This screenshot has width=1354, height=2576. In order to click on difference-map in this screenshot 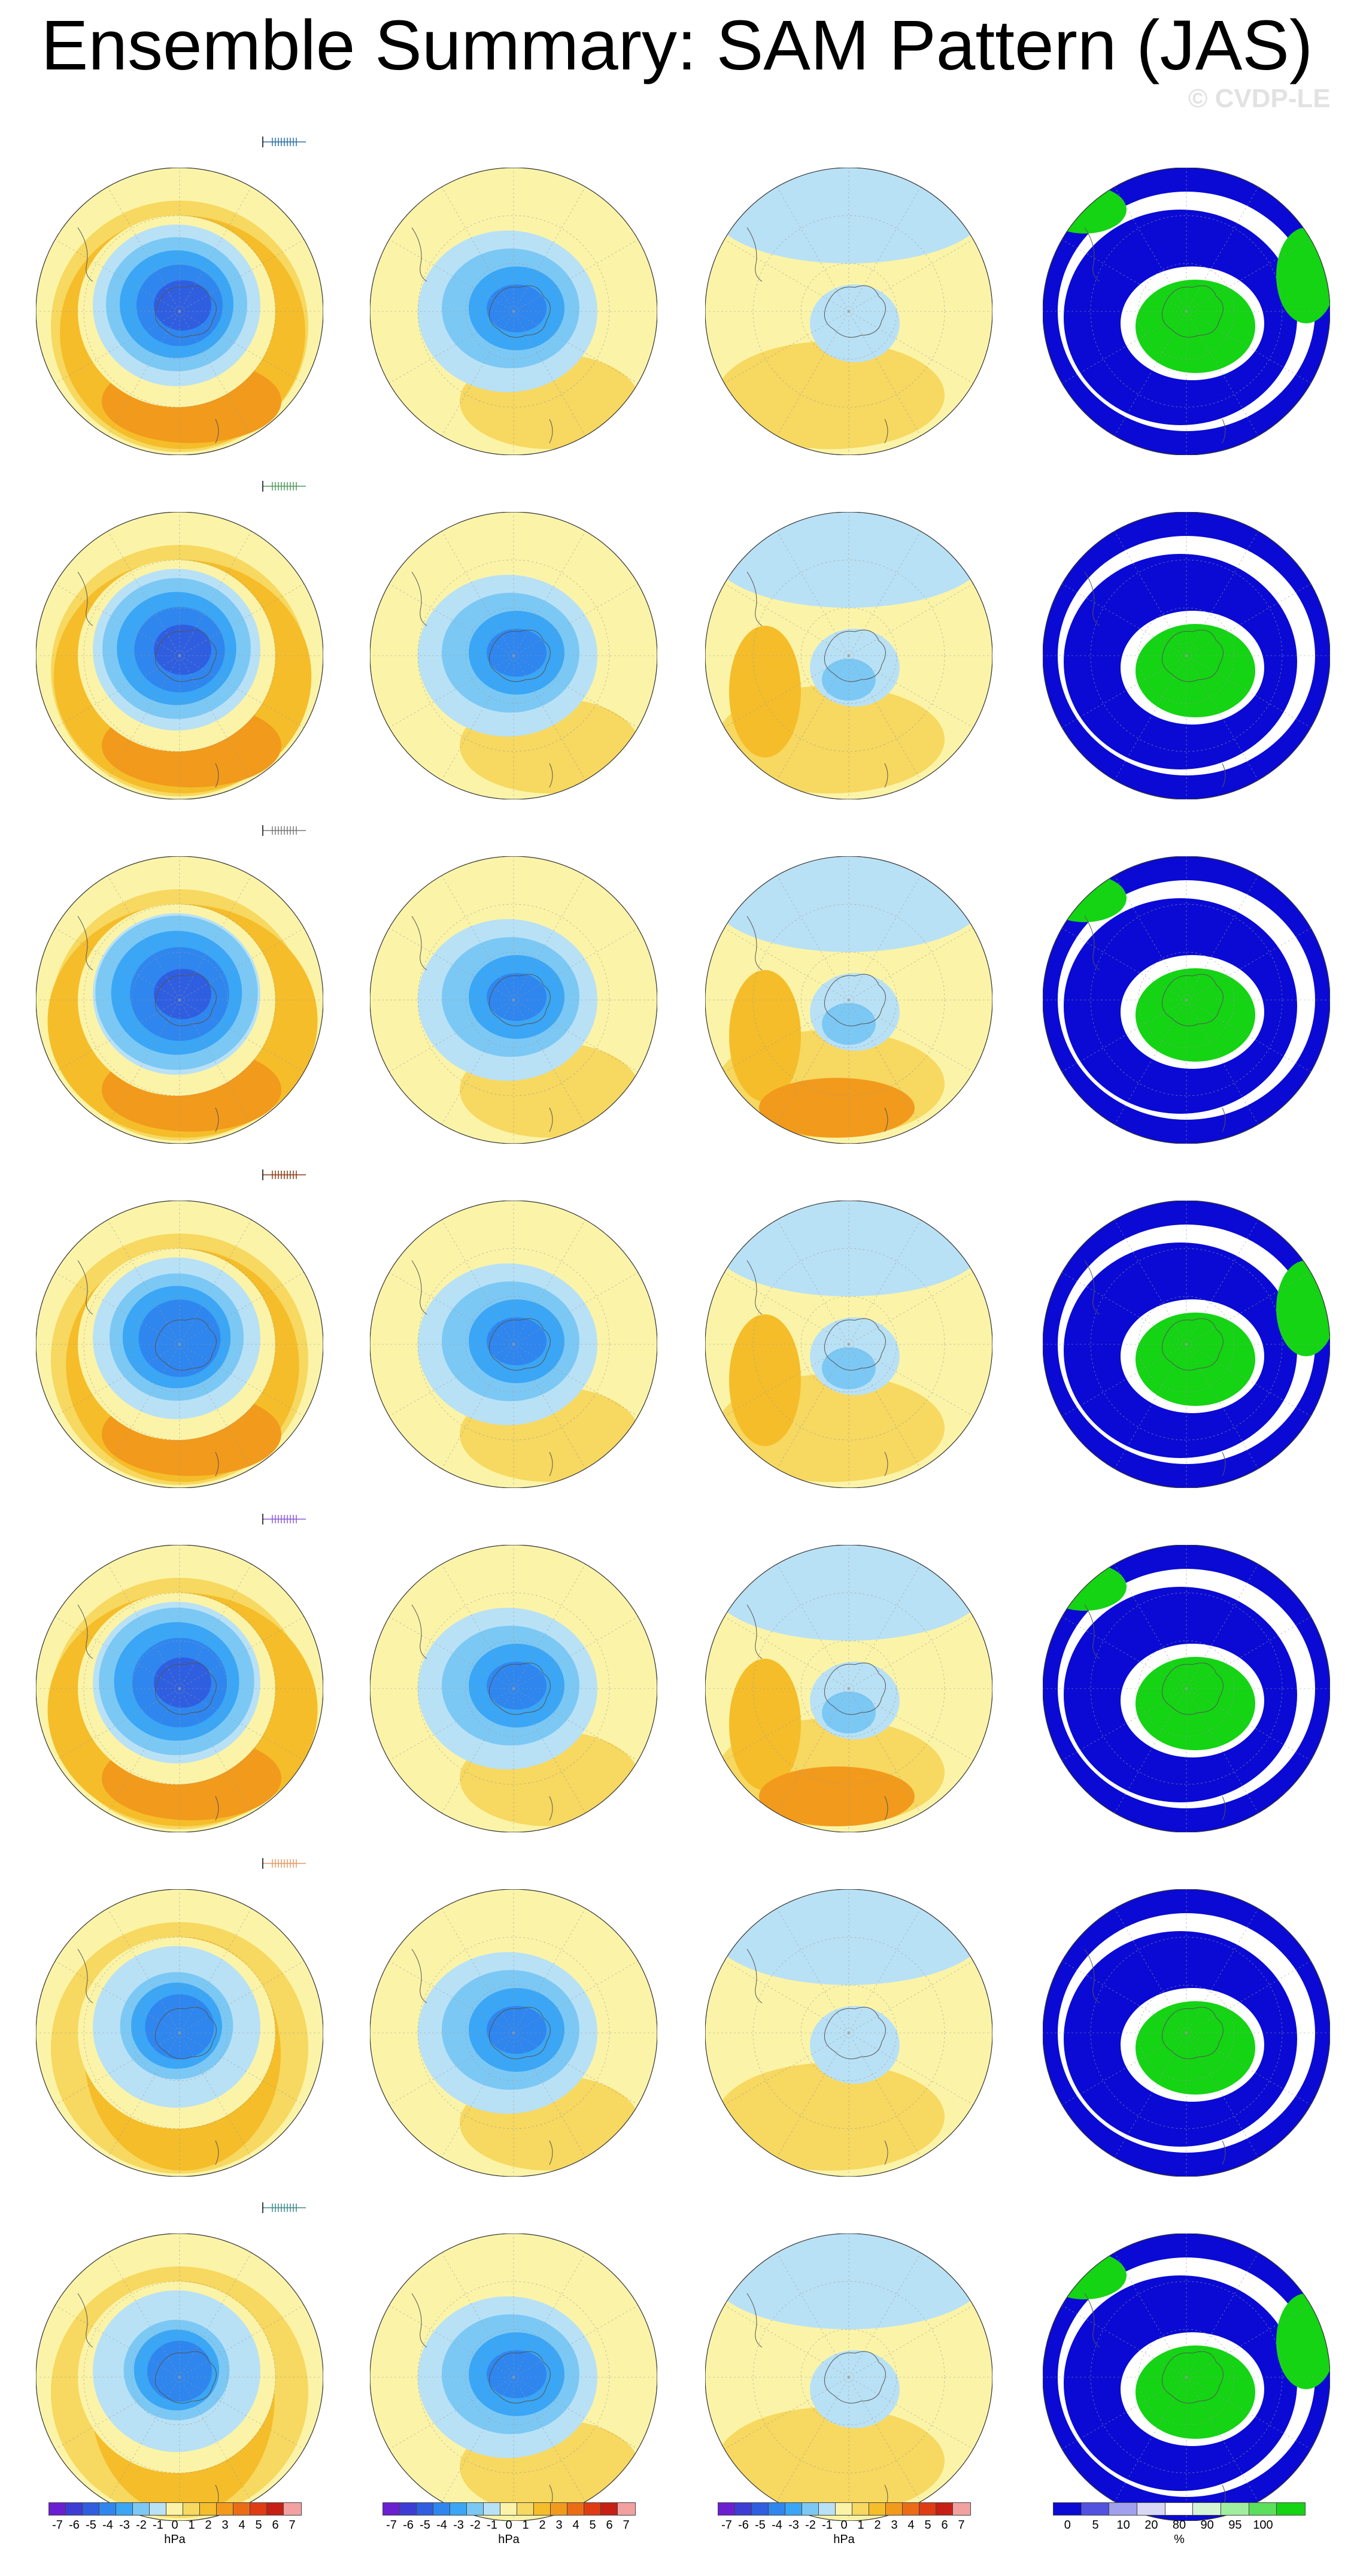, I will do `click(848, 1000)`.